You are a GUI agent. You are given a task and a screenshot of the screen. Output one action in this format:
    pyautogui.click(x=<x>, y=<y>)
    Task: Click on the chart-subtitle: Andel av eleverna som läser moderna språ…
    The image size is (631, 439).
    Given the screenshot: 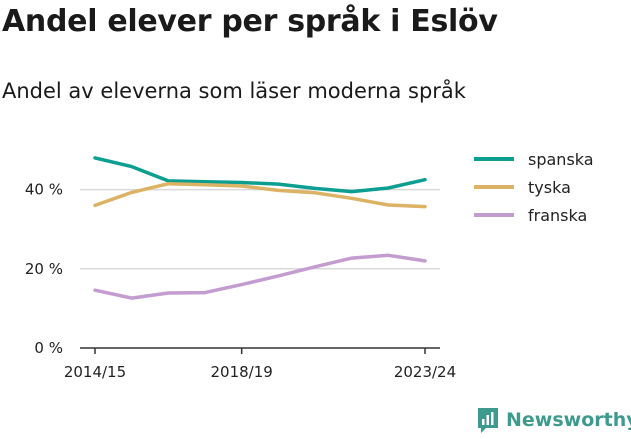 What is the action you would take?
    pyautogui.click(x=234, y=91)
    